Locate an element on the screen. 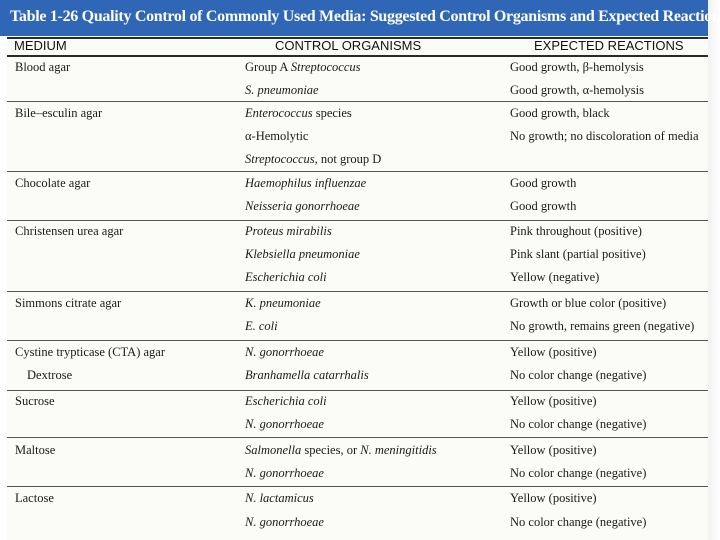 This screenshot has height=540, width=720. scan-edge is located at coordinates (714, 270).